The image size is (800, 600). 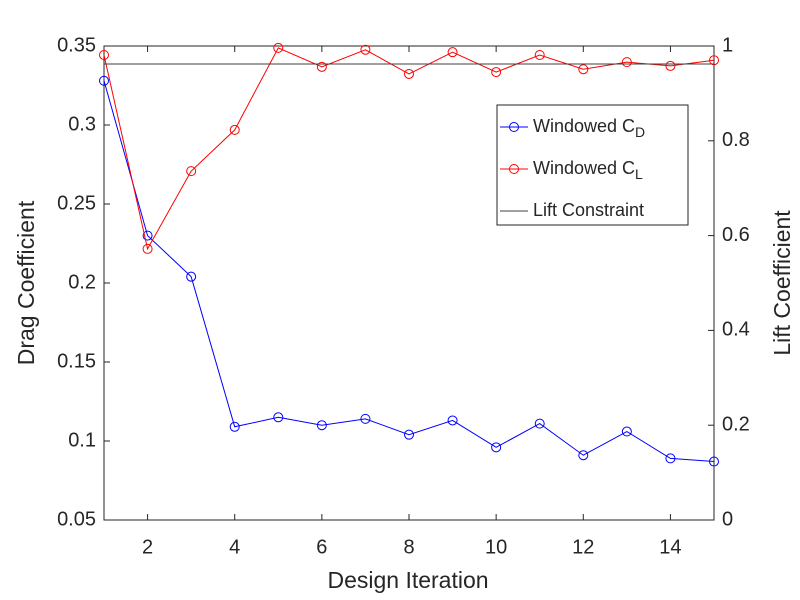 I want to click on x-tick-label: 4, so click(x=234, y=547).